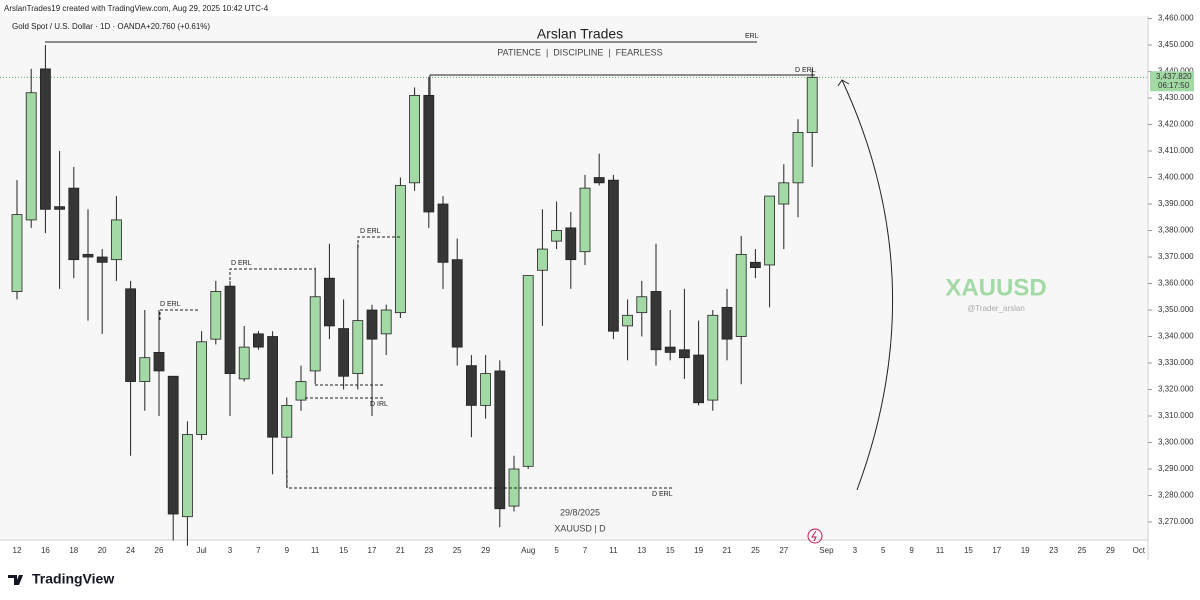  I want to click on x-tick-label: 7, so click(585, 550).